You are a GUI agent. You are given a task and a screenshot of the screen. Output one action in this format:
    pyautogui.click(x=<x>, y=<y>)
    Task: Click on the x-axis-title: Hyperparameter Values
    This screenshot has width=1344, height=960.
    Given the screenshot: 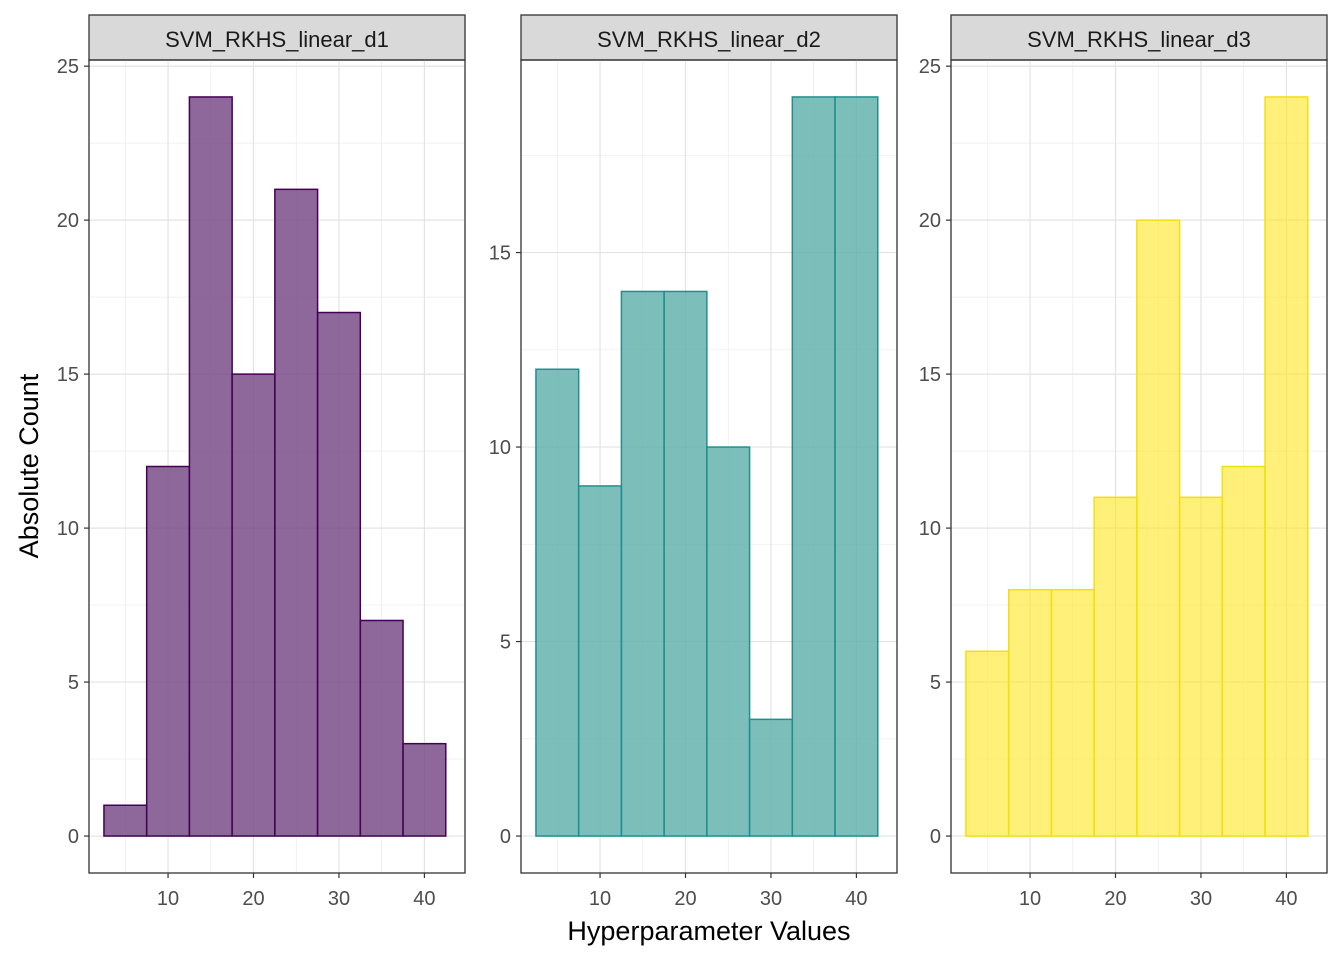 What is the action you would take?
    pyautogui.click(x=708, y=931)
    